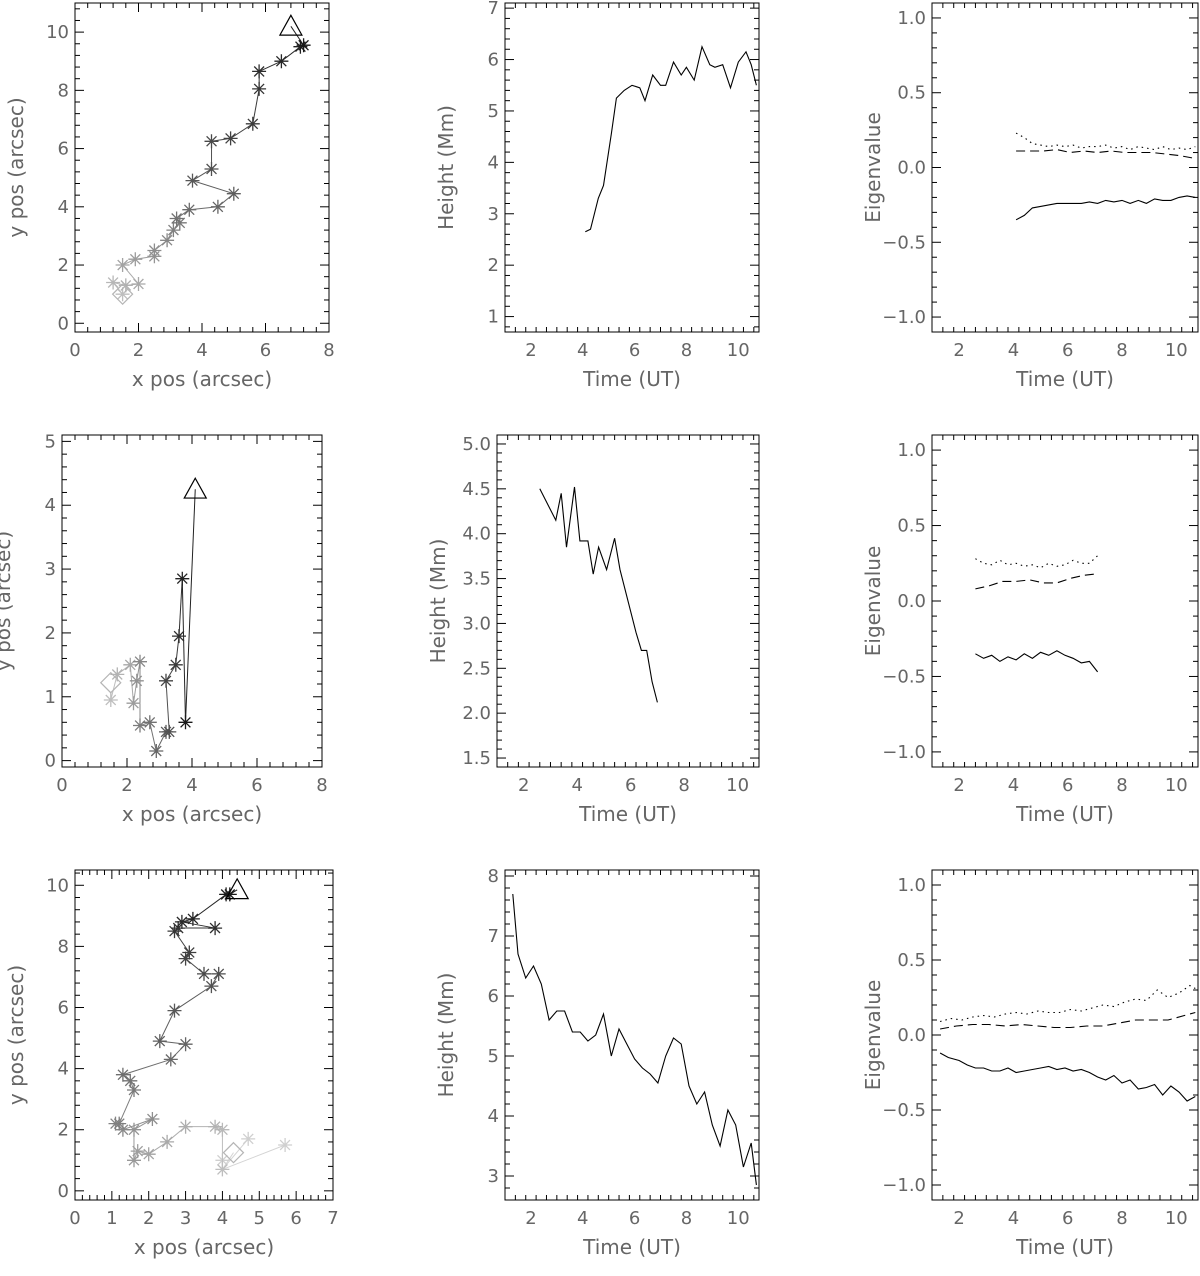 This screenshot has width=1200, height=1276. I want to click on y-axis-label: Height (Mm), so click(438, 601).